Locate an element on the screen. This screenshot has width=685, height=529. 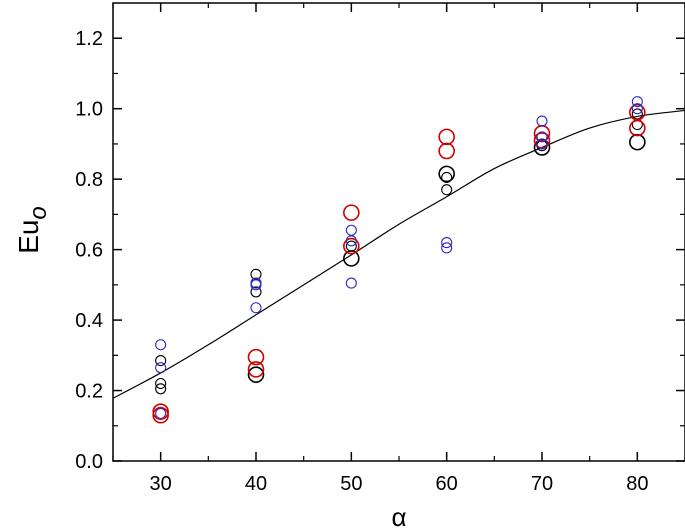
y-tick-label: 0.2 is located at coordinates (89, 392).